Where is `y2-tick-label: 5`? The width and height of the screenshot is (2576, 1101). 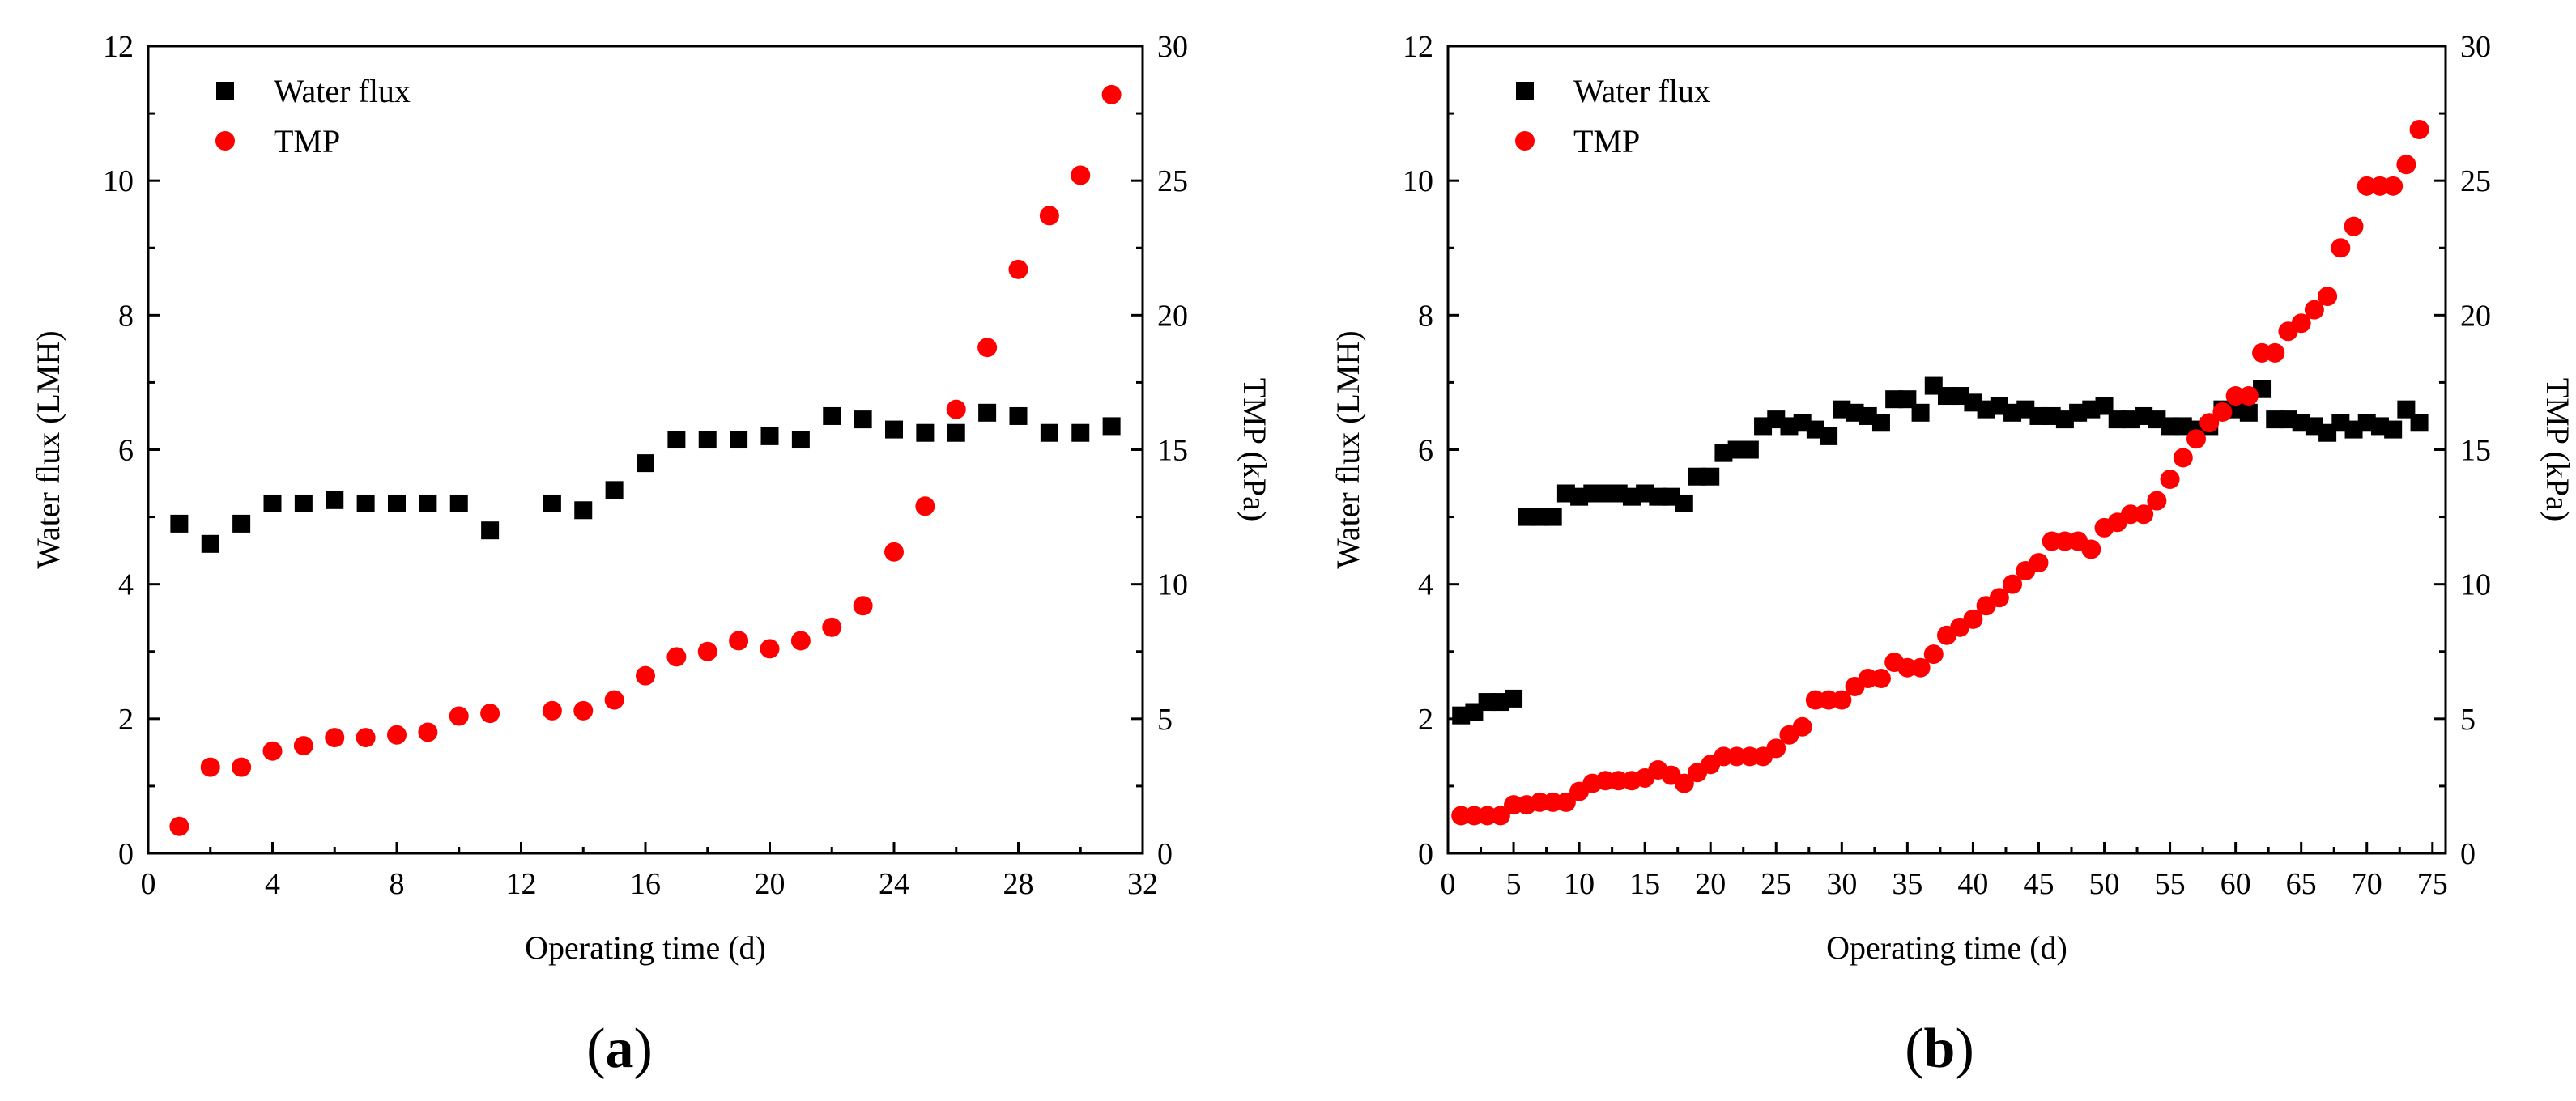
y2-tick-label: 5 is located at coordinates (2468, 720).